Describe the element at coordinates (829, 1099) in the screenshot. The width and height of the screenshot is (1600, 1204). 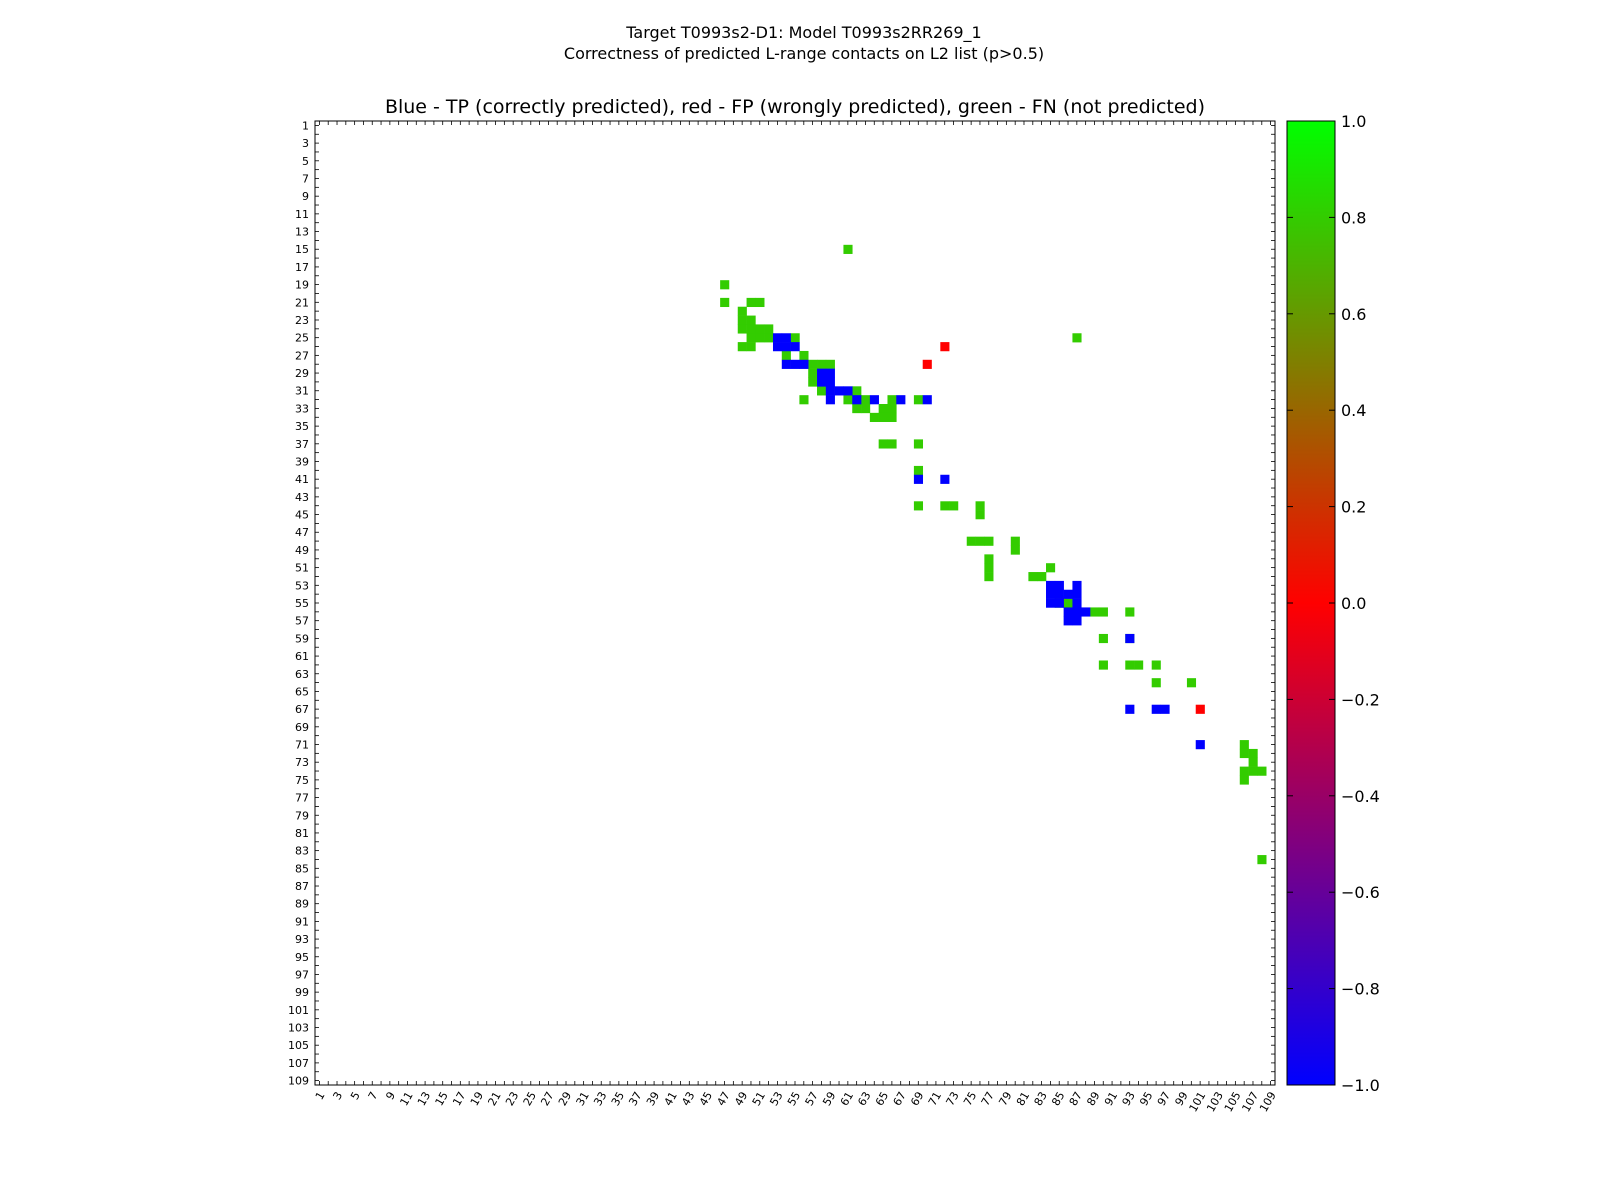
I see `x-tick-label: 59` at that location.